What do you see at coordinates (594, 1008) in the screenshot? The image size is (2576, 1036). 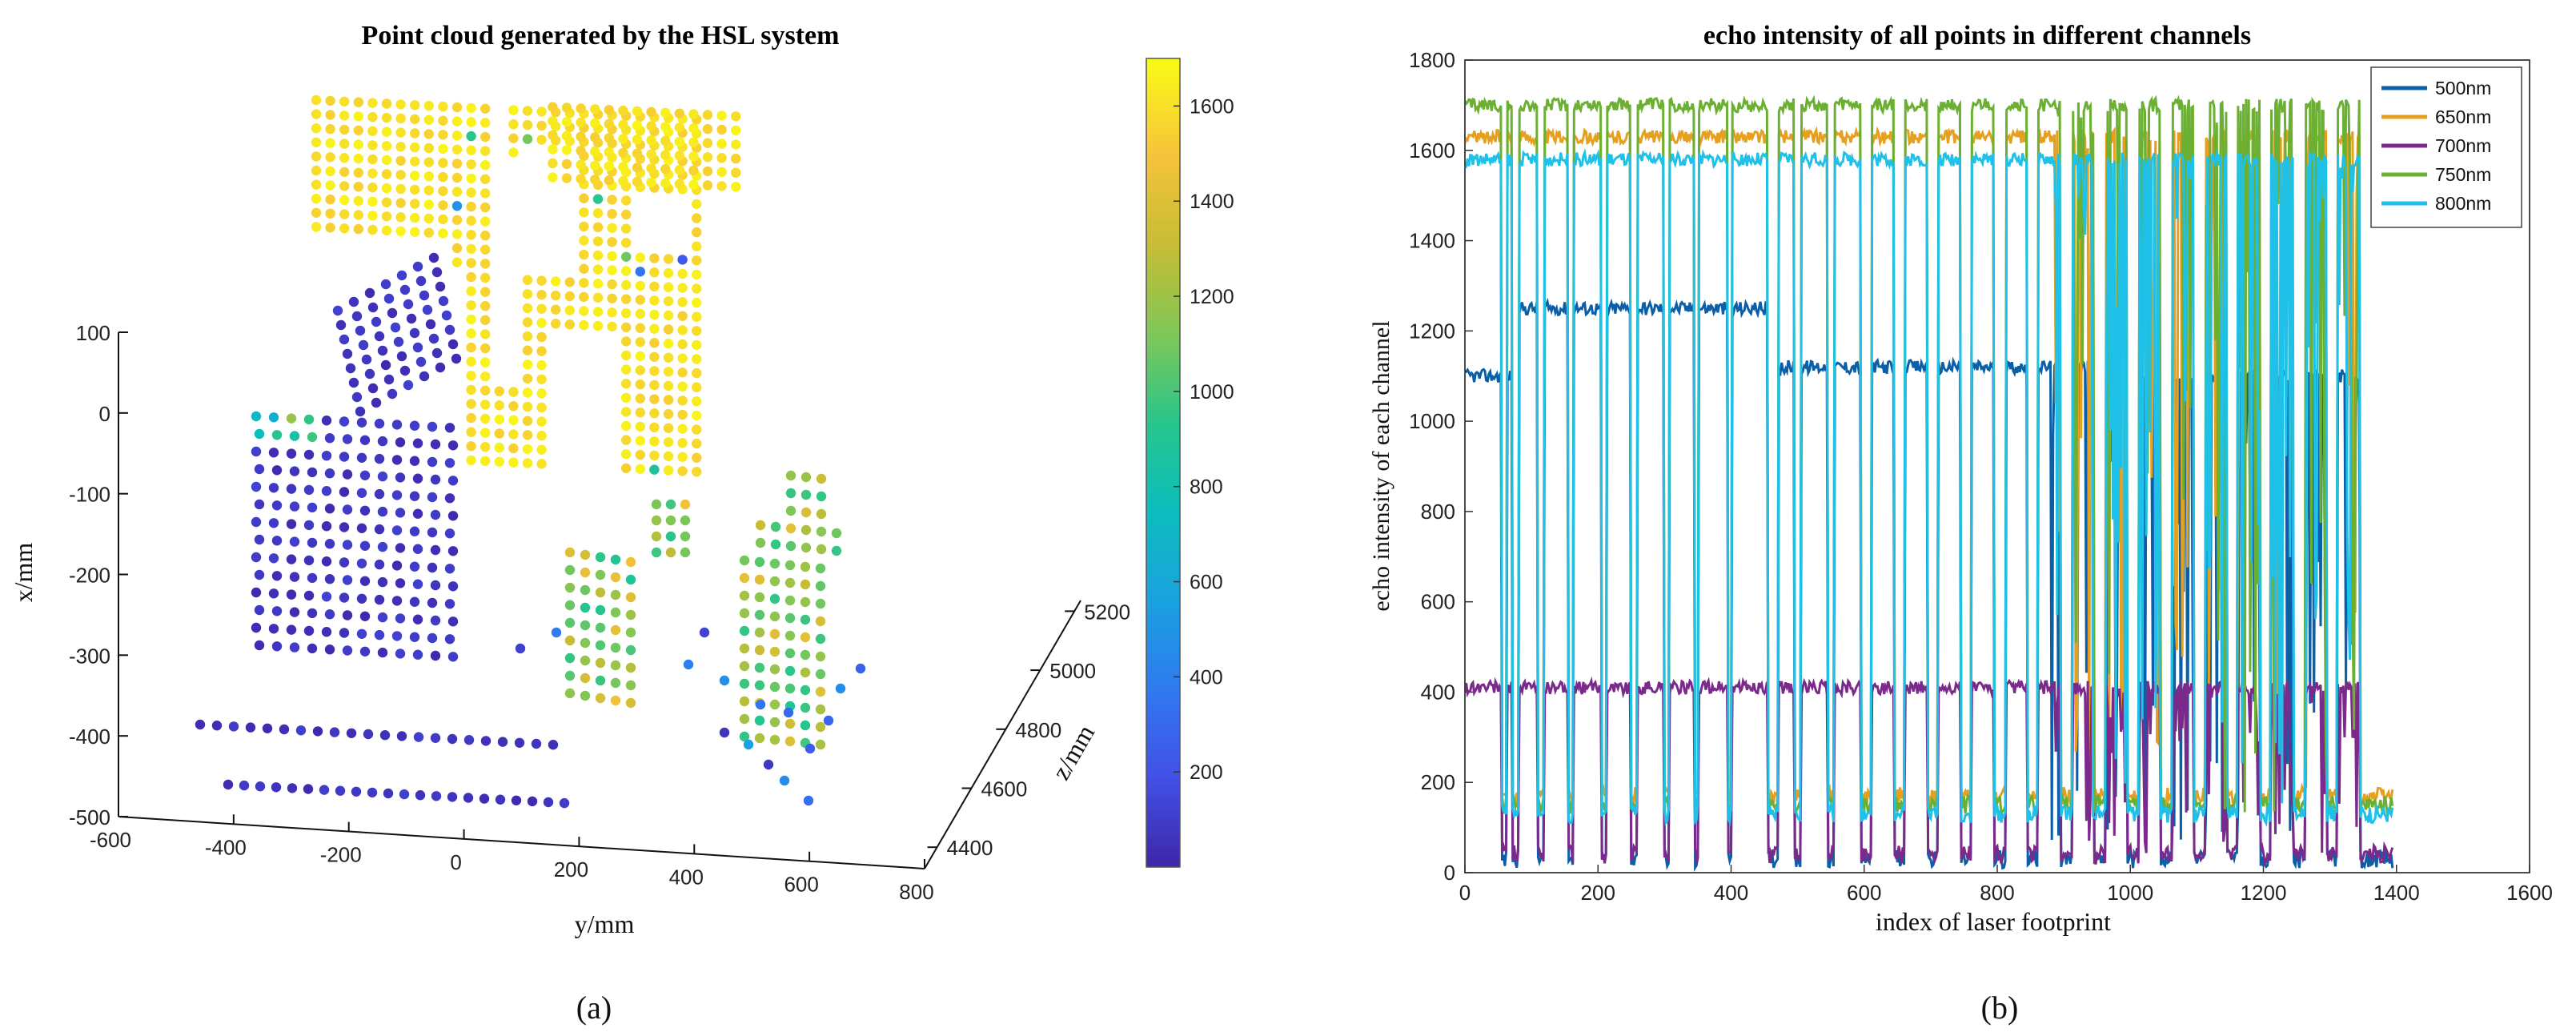 I see `panel-a-label: (a)` at bounding box center [594, 1008].